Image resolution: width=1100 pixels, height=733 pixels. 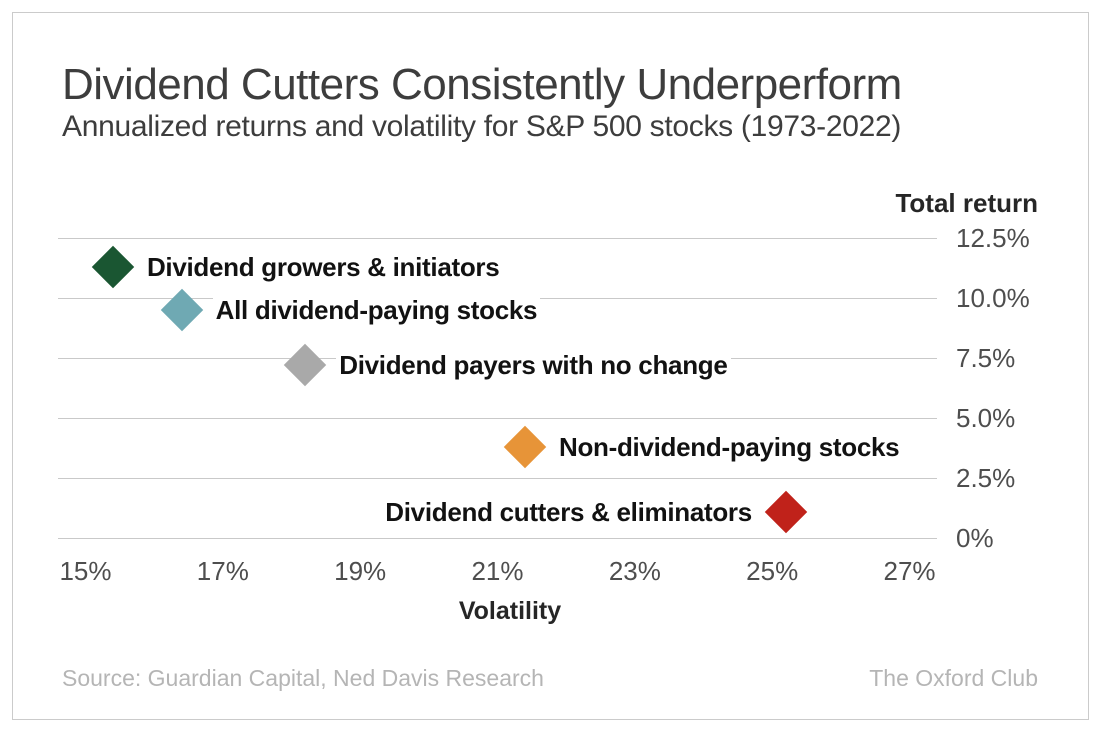 What do you see at coordinates (222, 571) in the screenshot?
I see `x-tick-label: 17%` at bounding box center [222, 571].